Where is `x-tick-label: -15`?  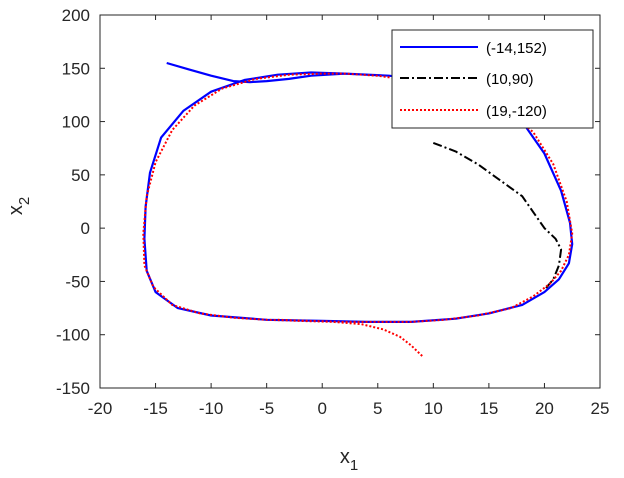 x-tick-label: -15 is located at coordinates (155, 408).